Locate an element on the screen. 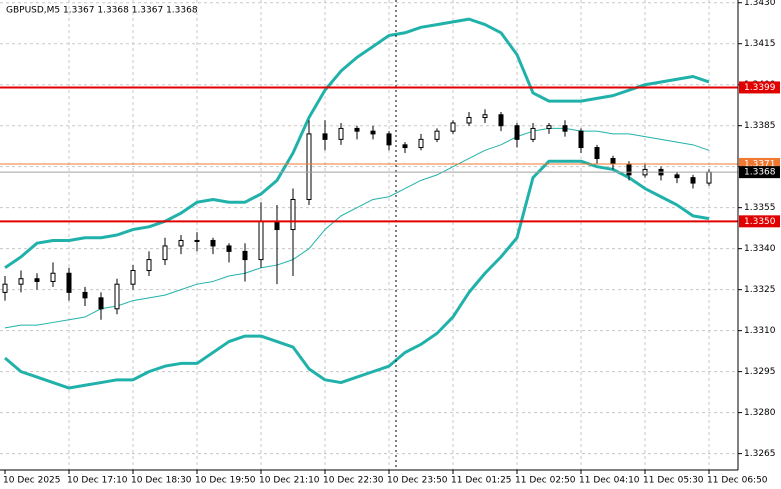 The image size is (781, 489). price-level-label: 1.3371 is located at coordinates (760, 164).